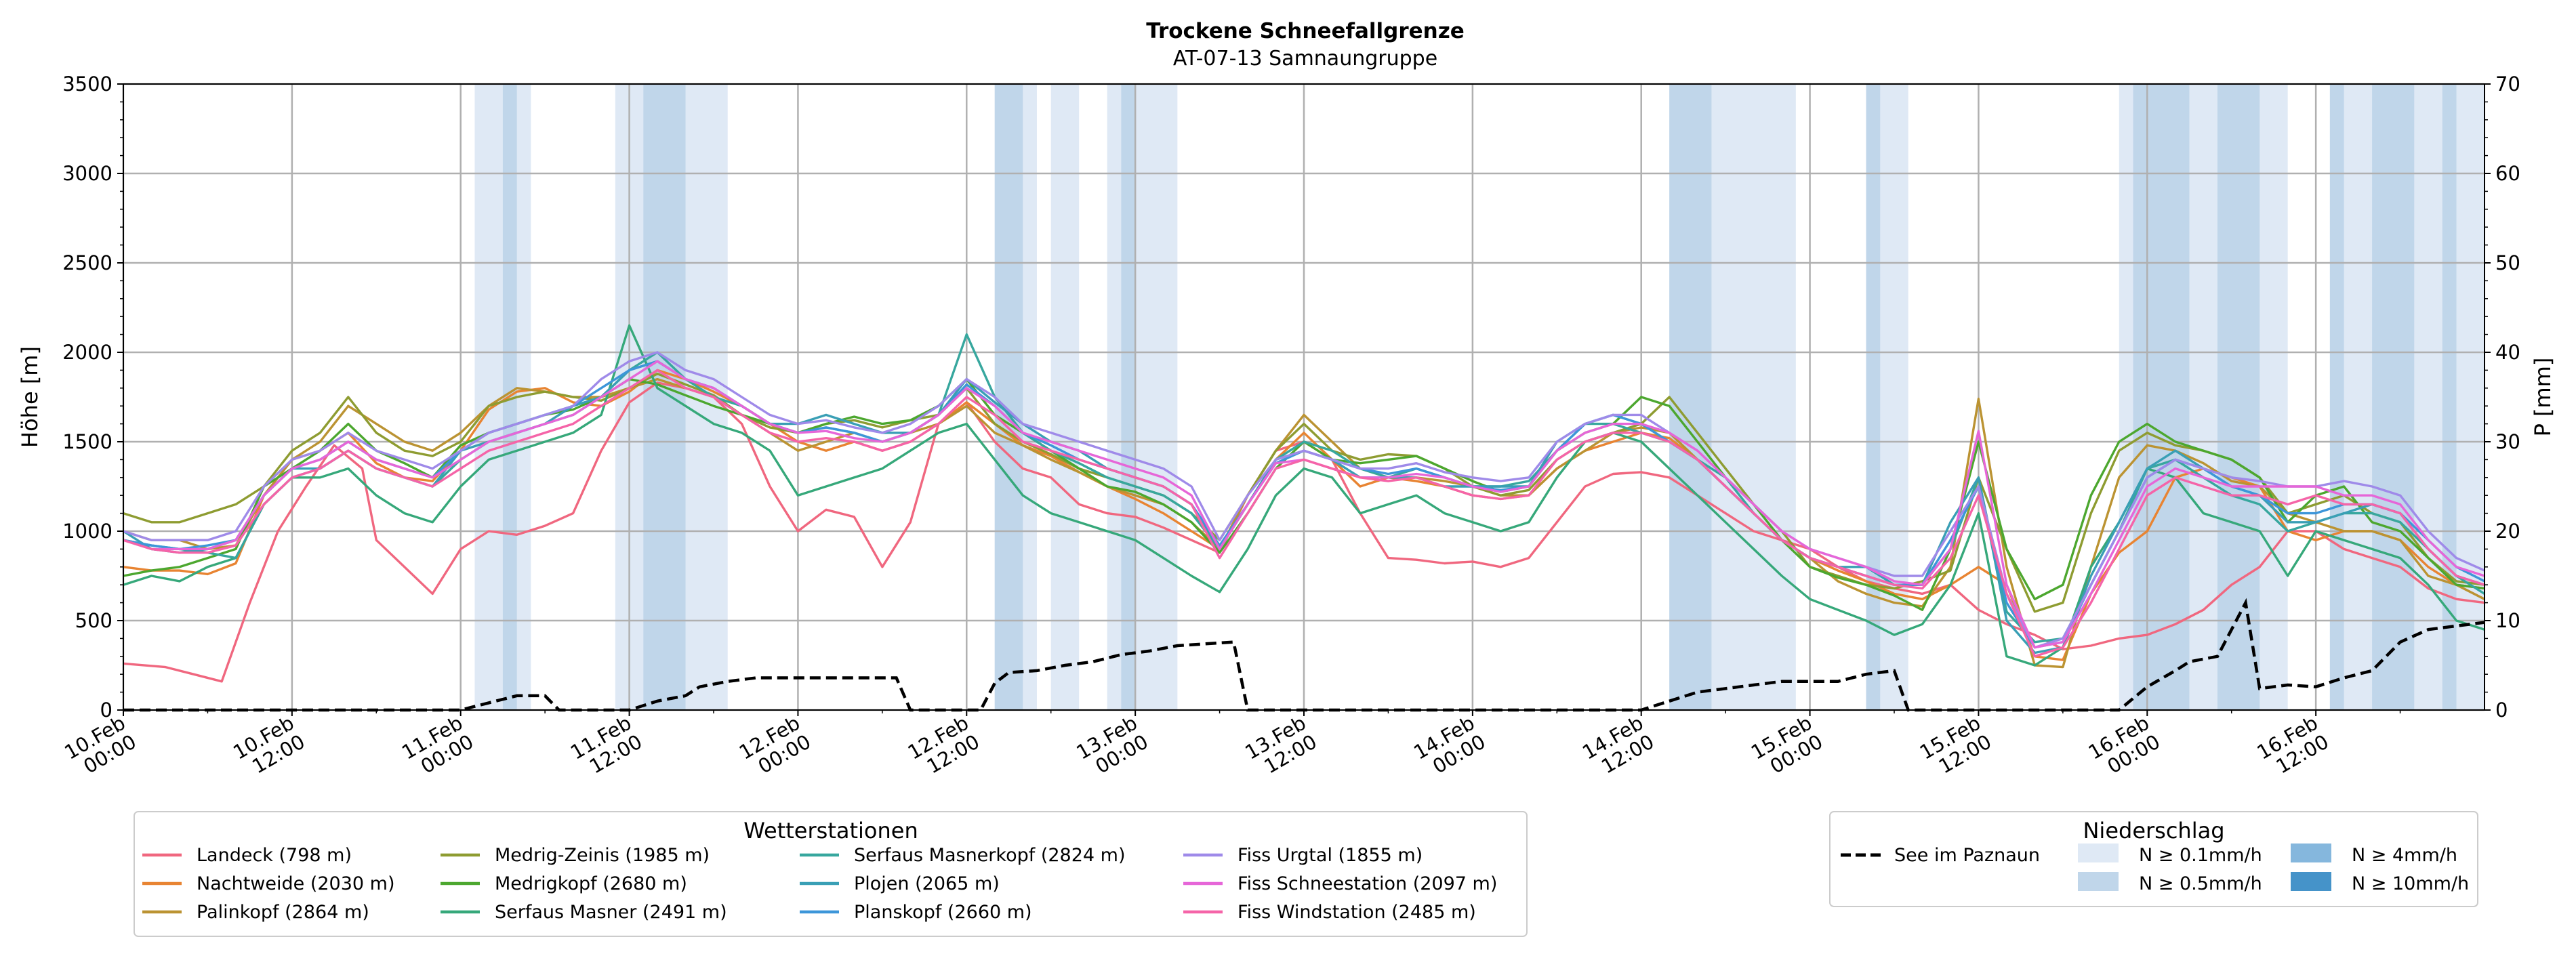  I want to click on svg-text: N ≥ 0.1mm/h, so click(2200, 855).